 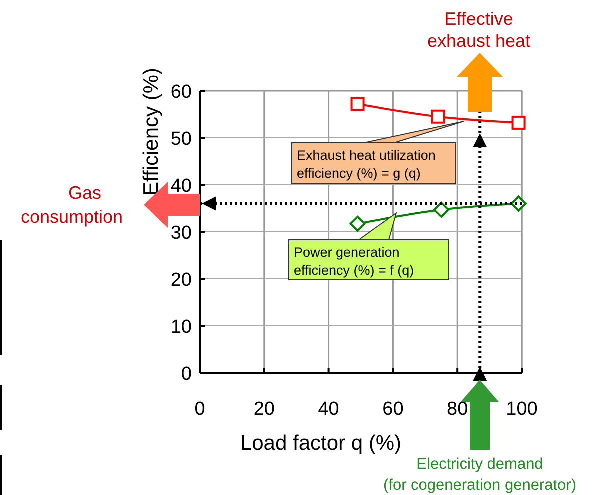 I want to click on text: Electricity demand (for cogeneration generator), so click(x=480, y=475).